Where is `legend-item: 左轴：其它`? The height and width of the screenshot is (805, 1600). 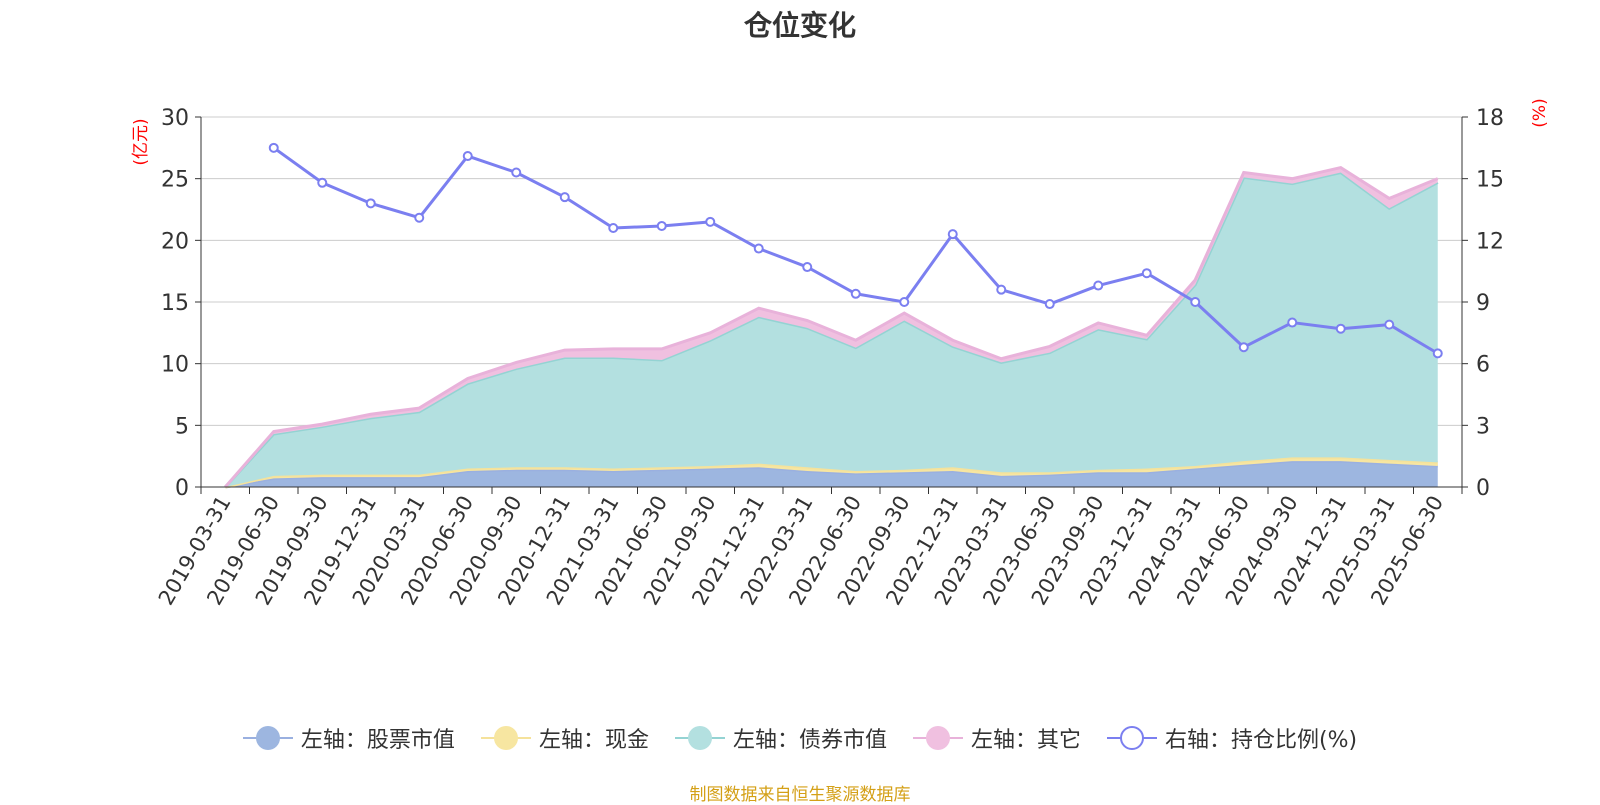
legend-item: 左轴：其它 is located at coordinates (996, 738).